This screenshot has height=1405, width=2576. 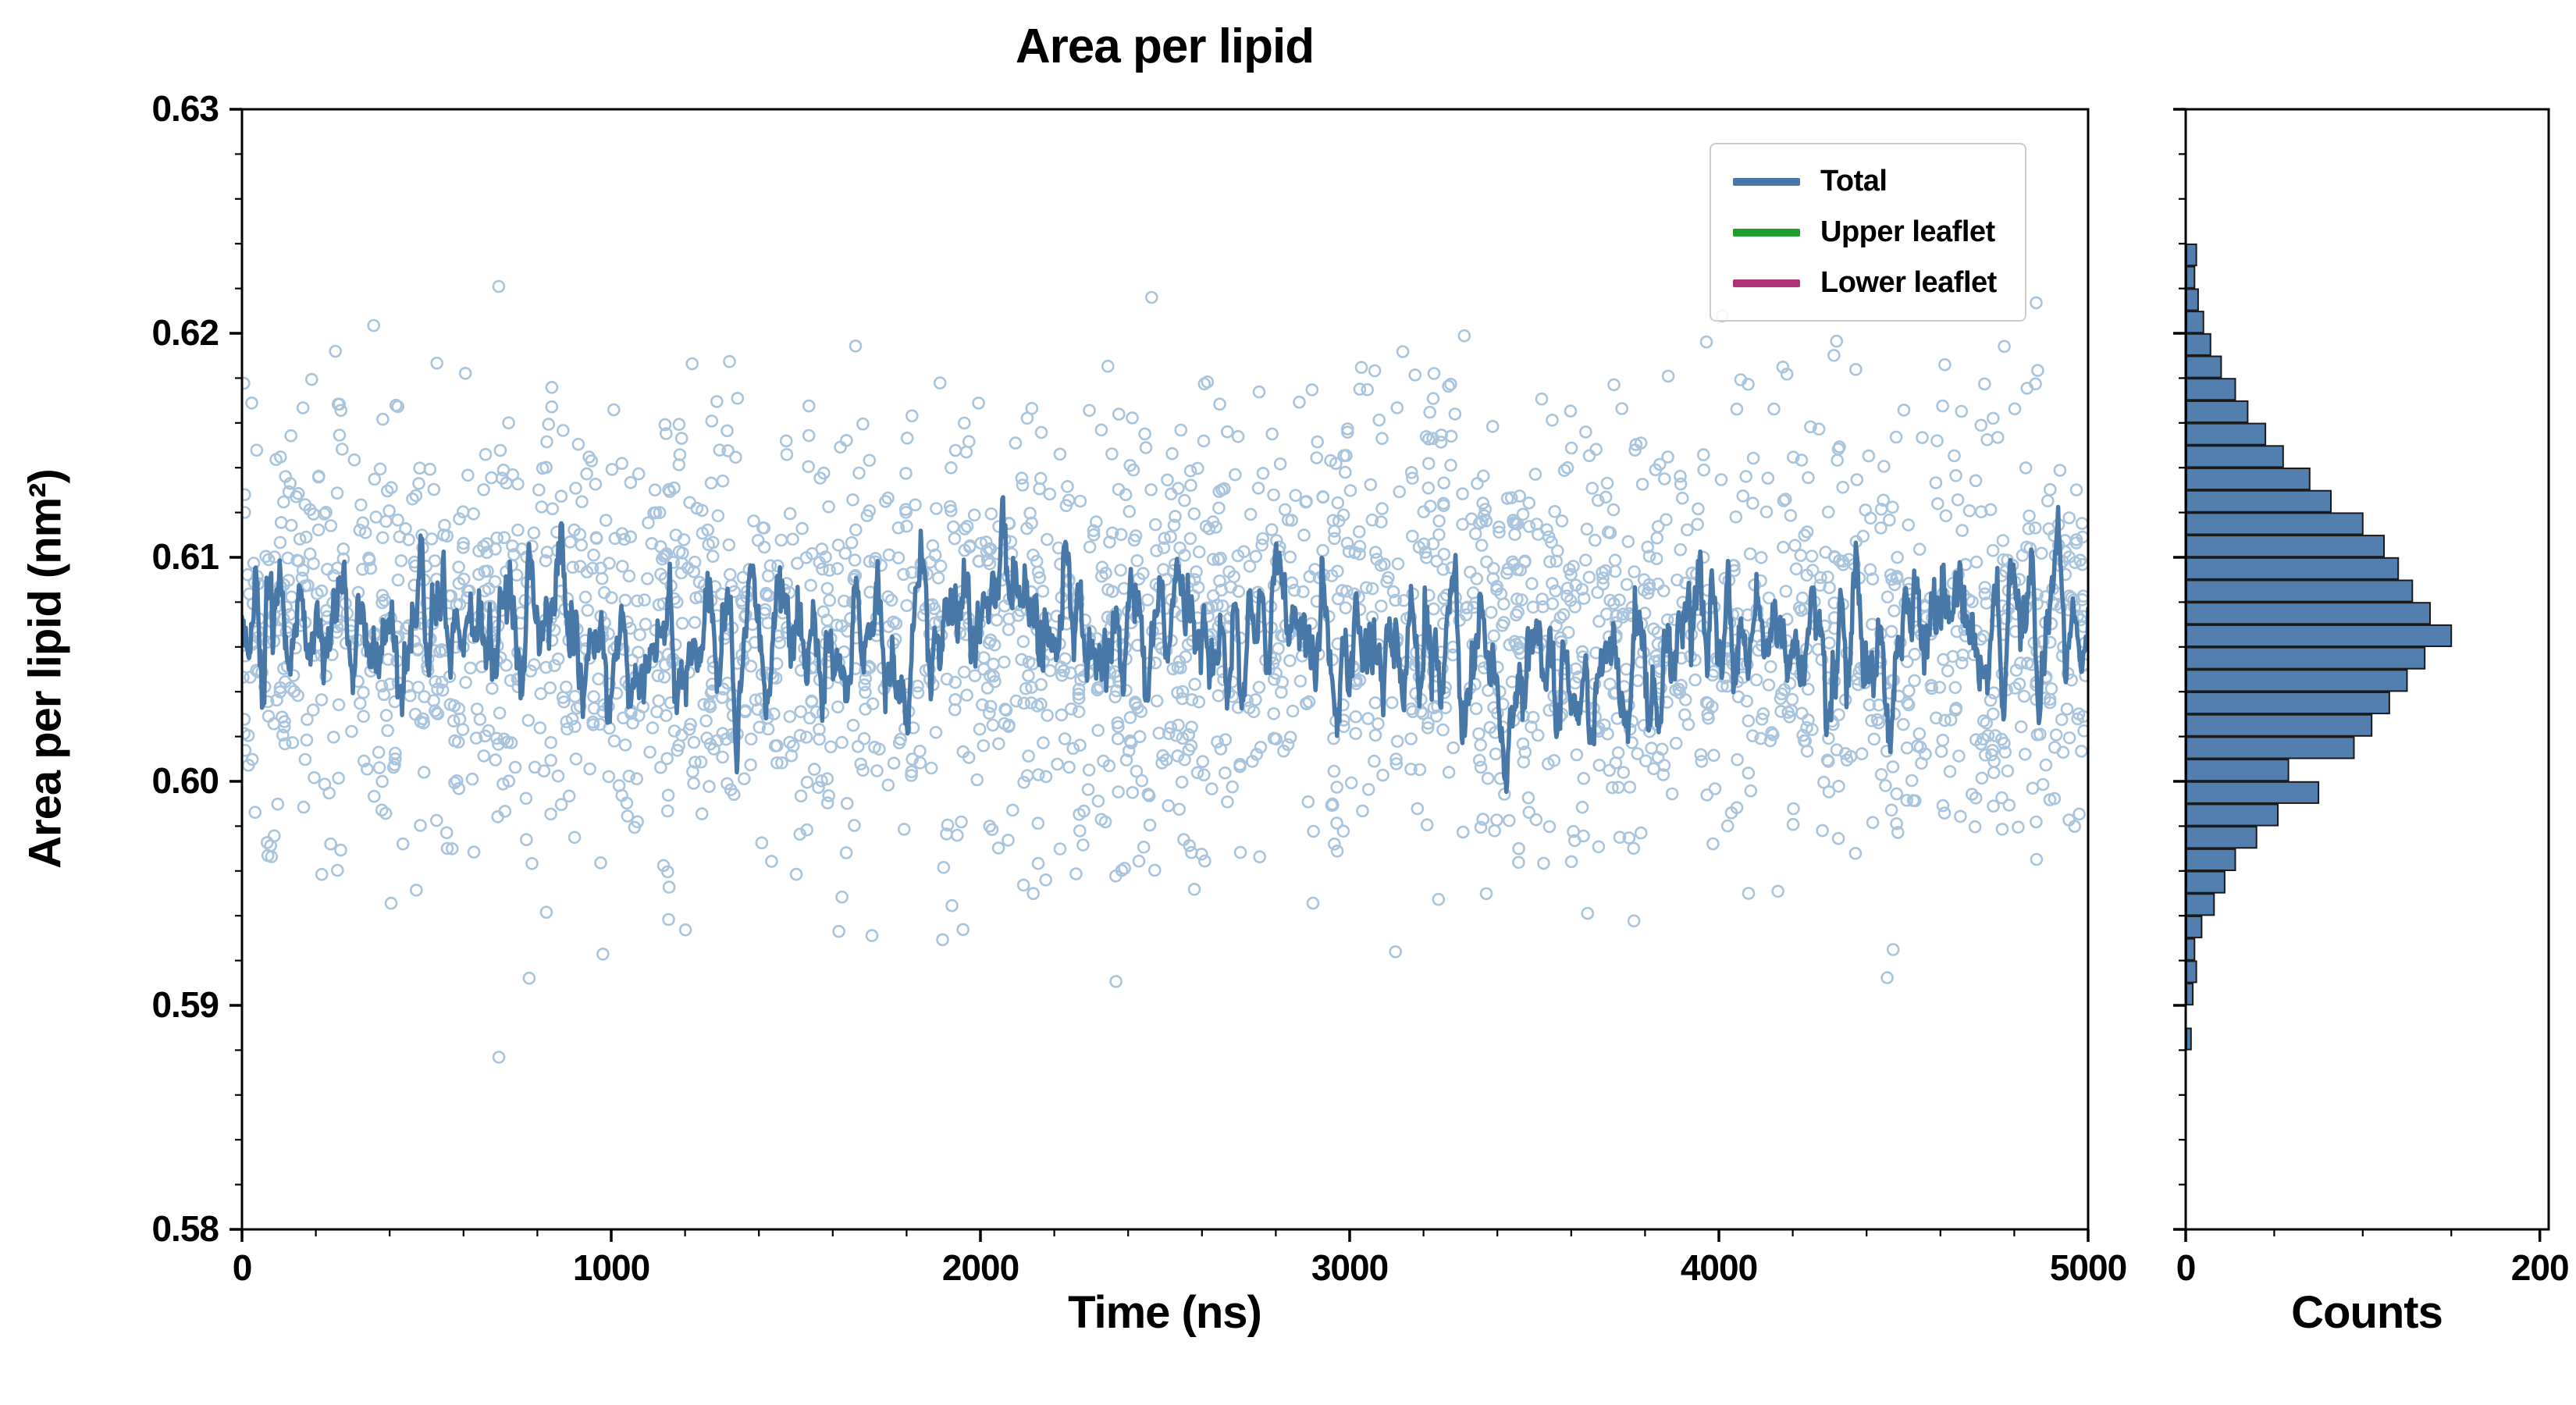 I want to click on hist-x-axis-label: Counts, so click(x=2367, y=1312).